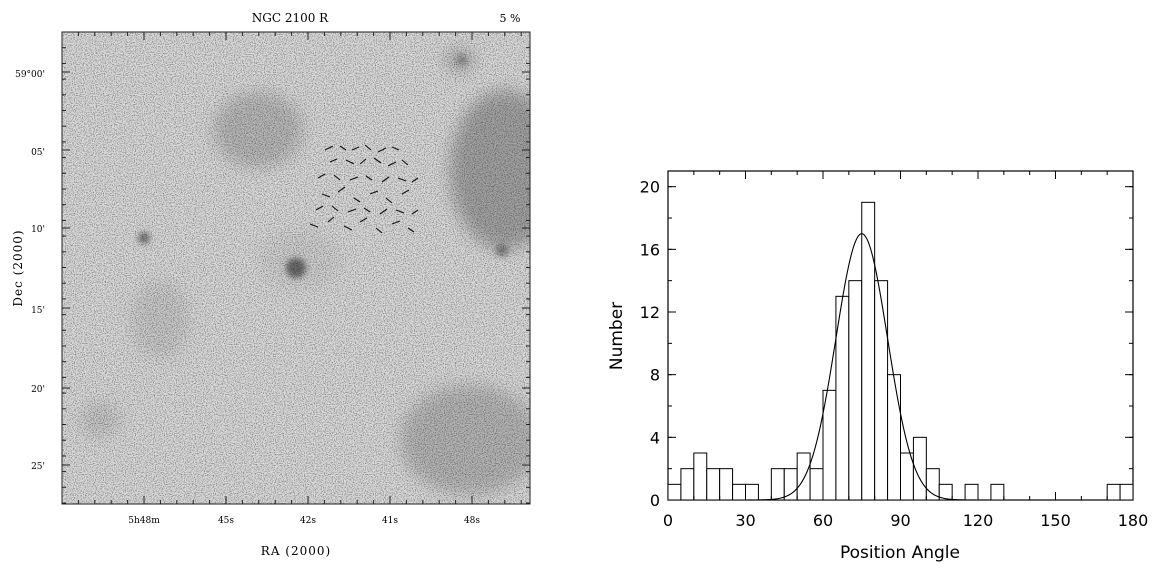  I want to click on dec-tick-label: 10', so click(38, 230).